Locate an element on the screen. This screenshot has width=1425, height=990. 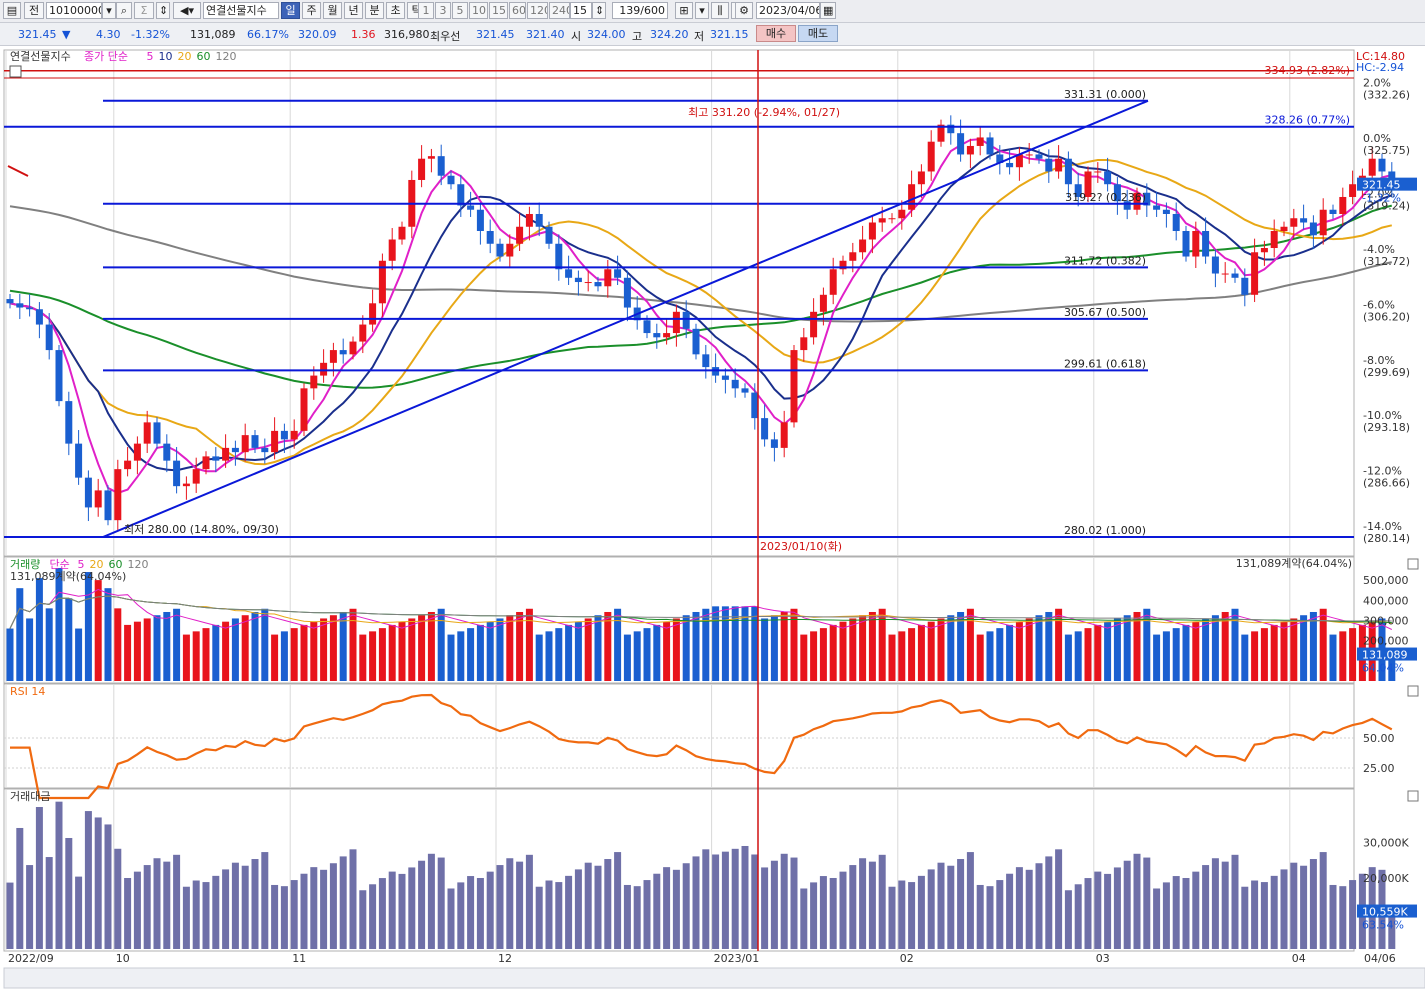
volume-current-right: 131,089계약(64.04%) is located at coordinates (1294, 563).